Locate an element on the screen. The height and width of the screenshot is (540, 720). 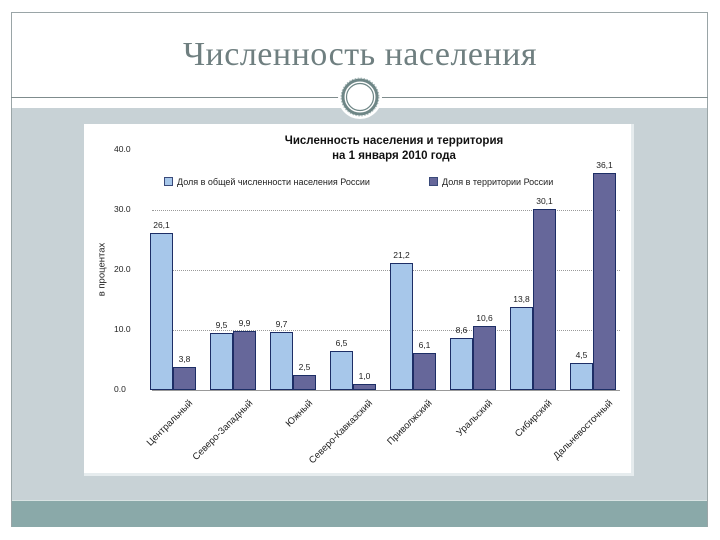
bar-value-label: 21,2 is located at coordinates (401, 254).